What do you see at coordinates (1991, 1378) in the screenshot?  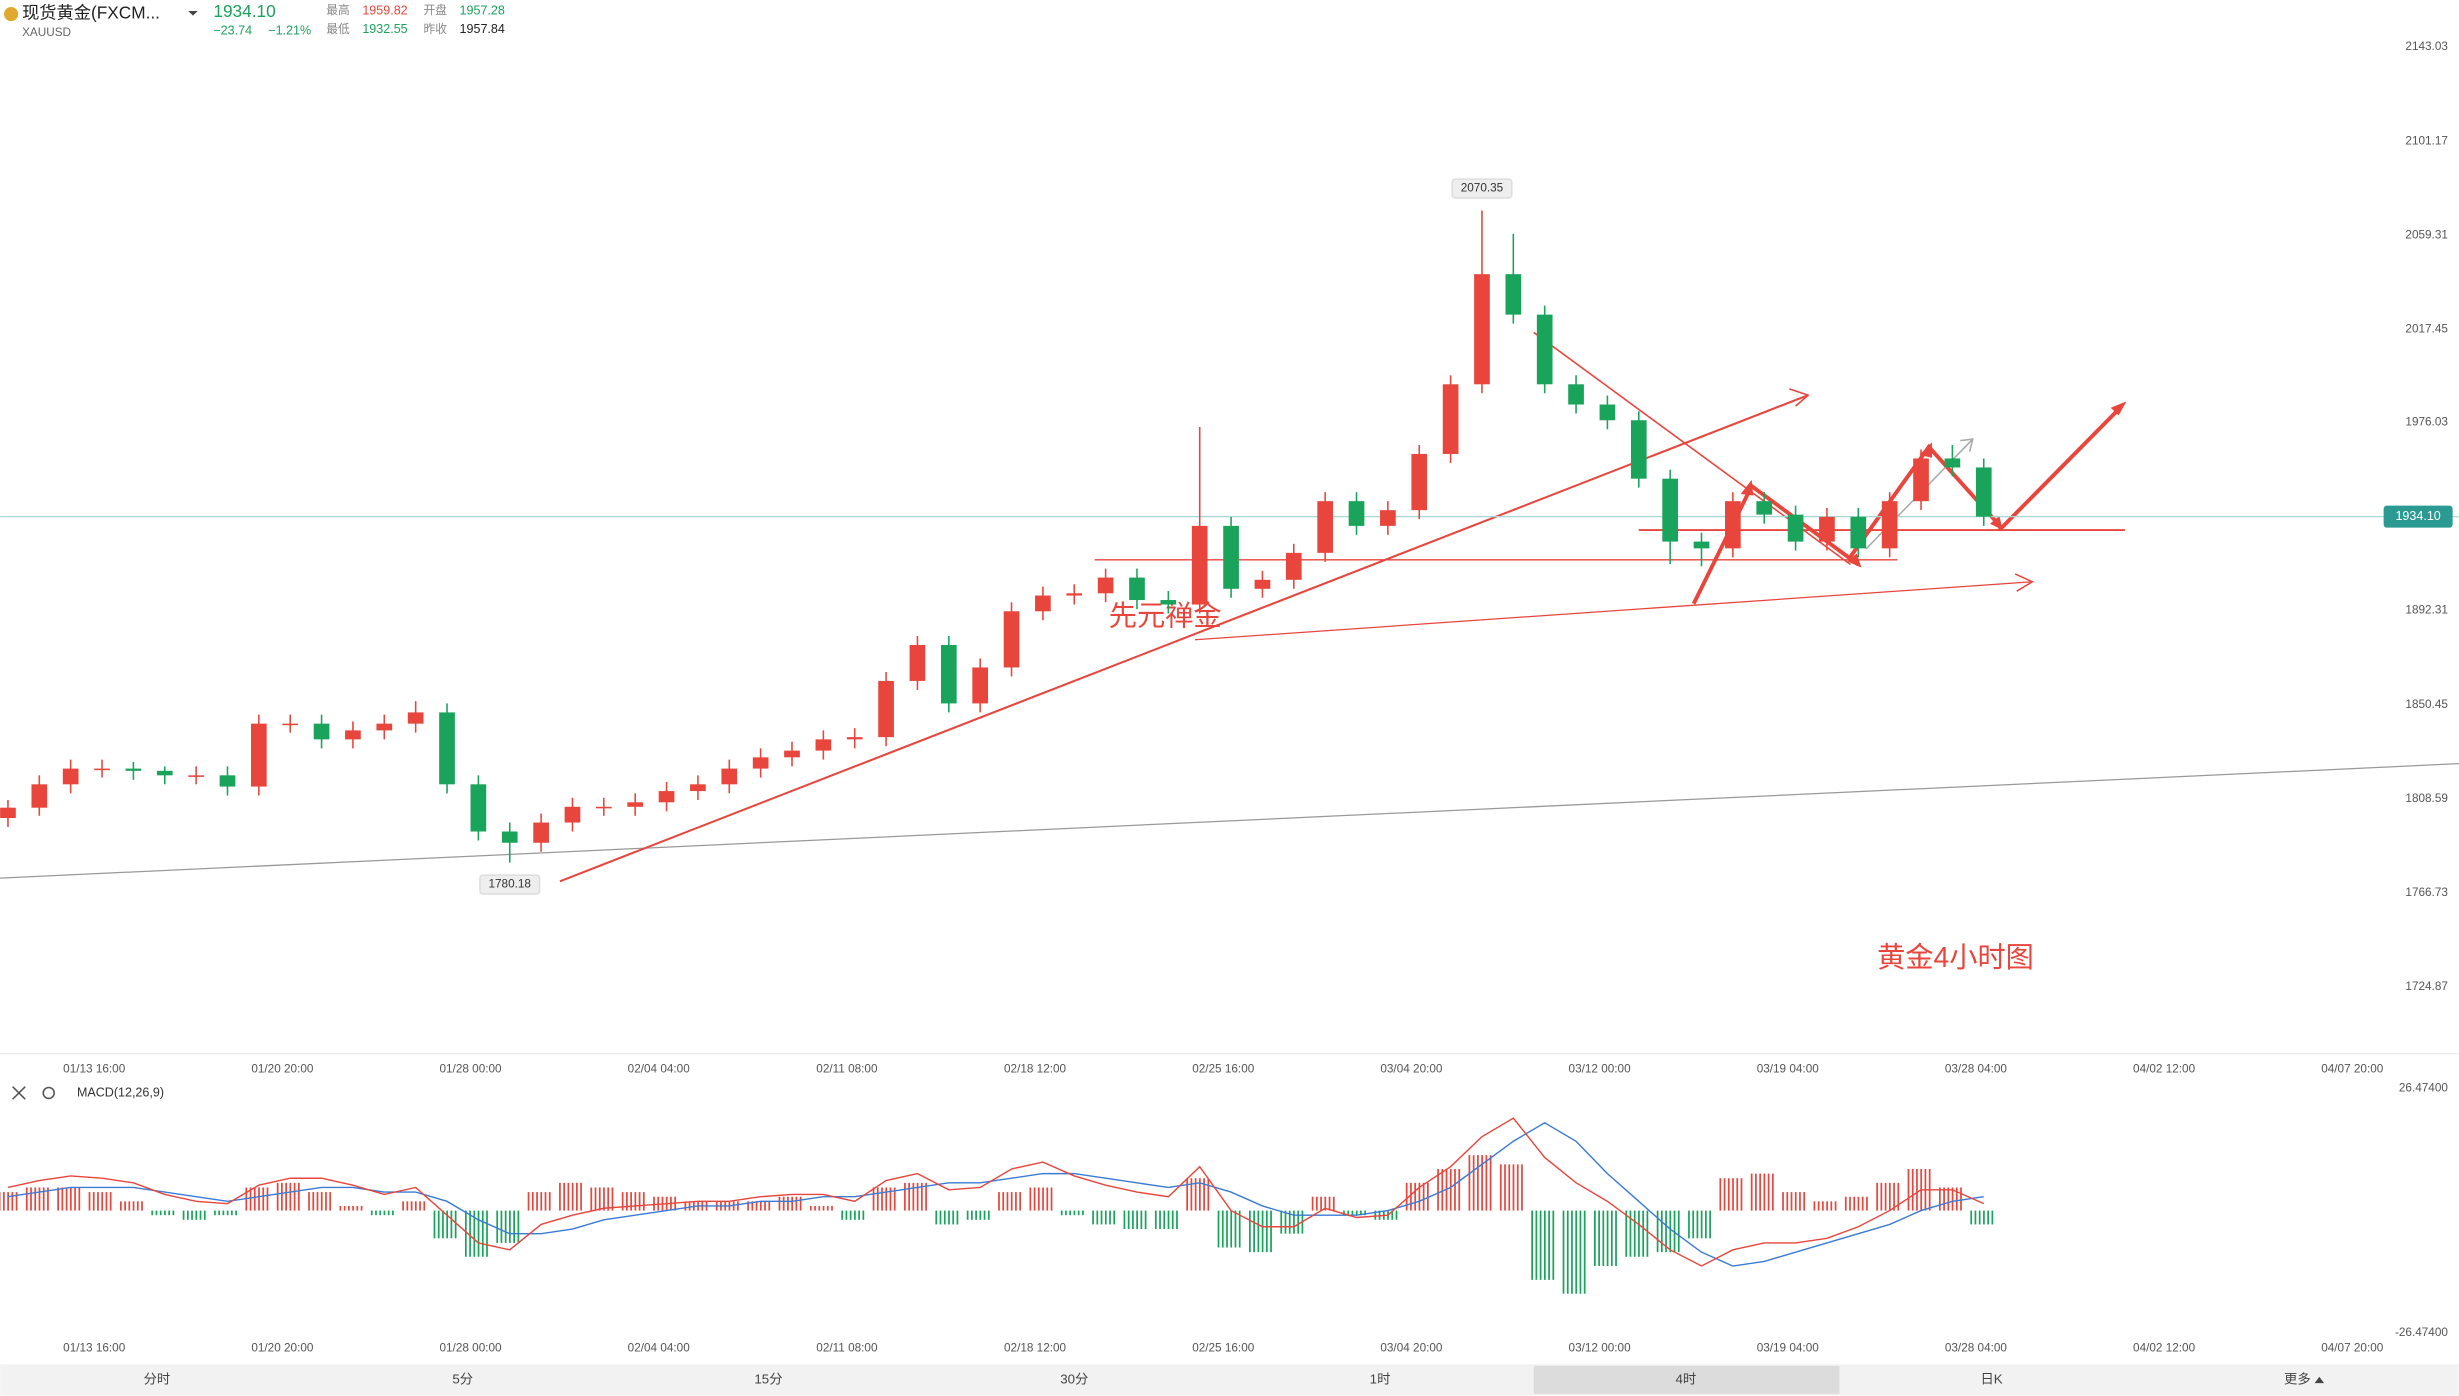 I see `tab: 日K` at bounding box center [1991, 1378].